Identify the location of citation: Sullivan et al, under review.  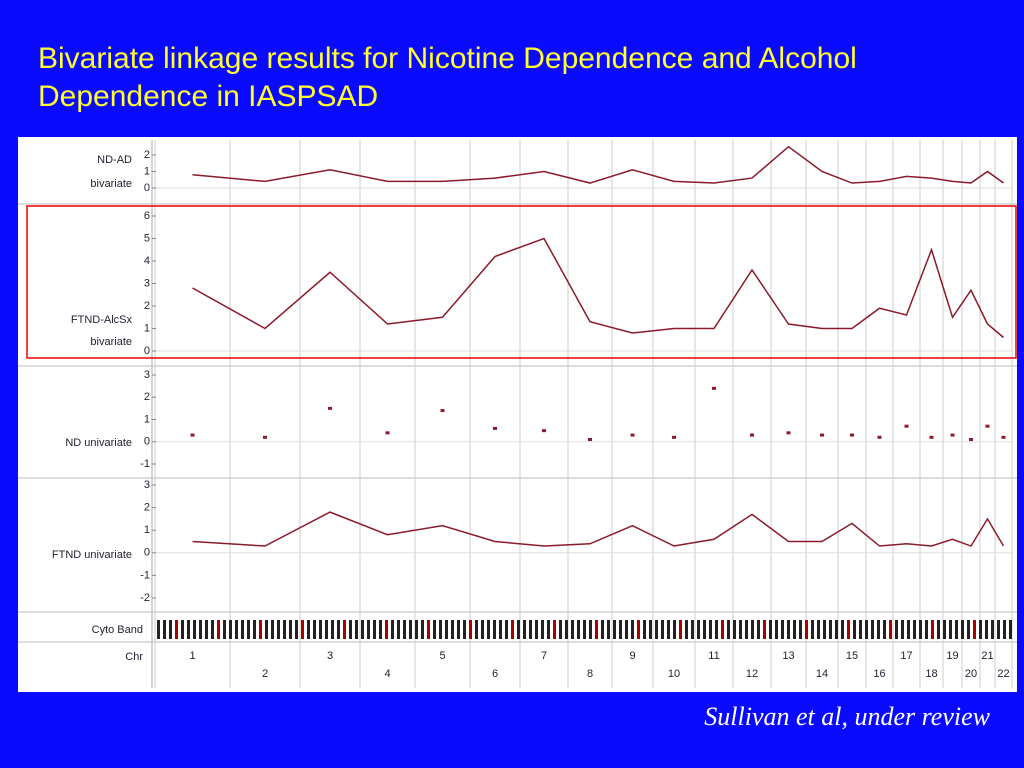
(847, 716).